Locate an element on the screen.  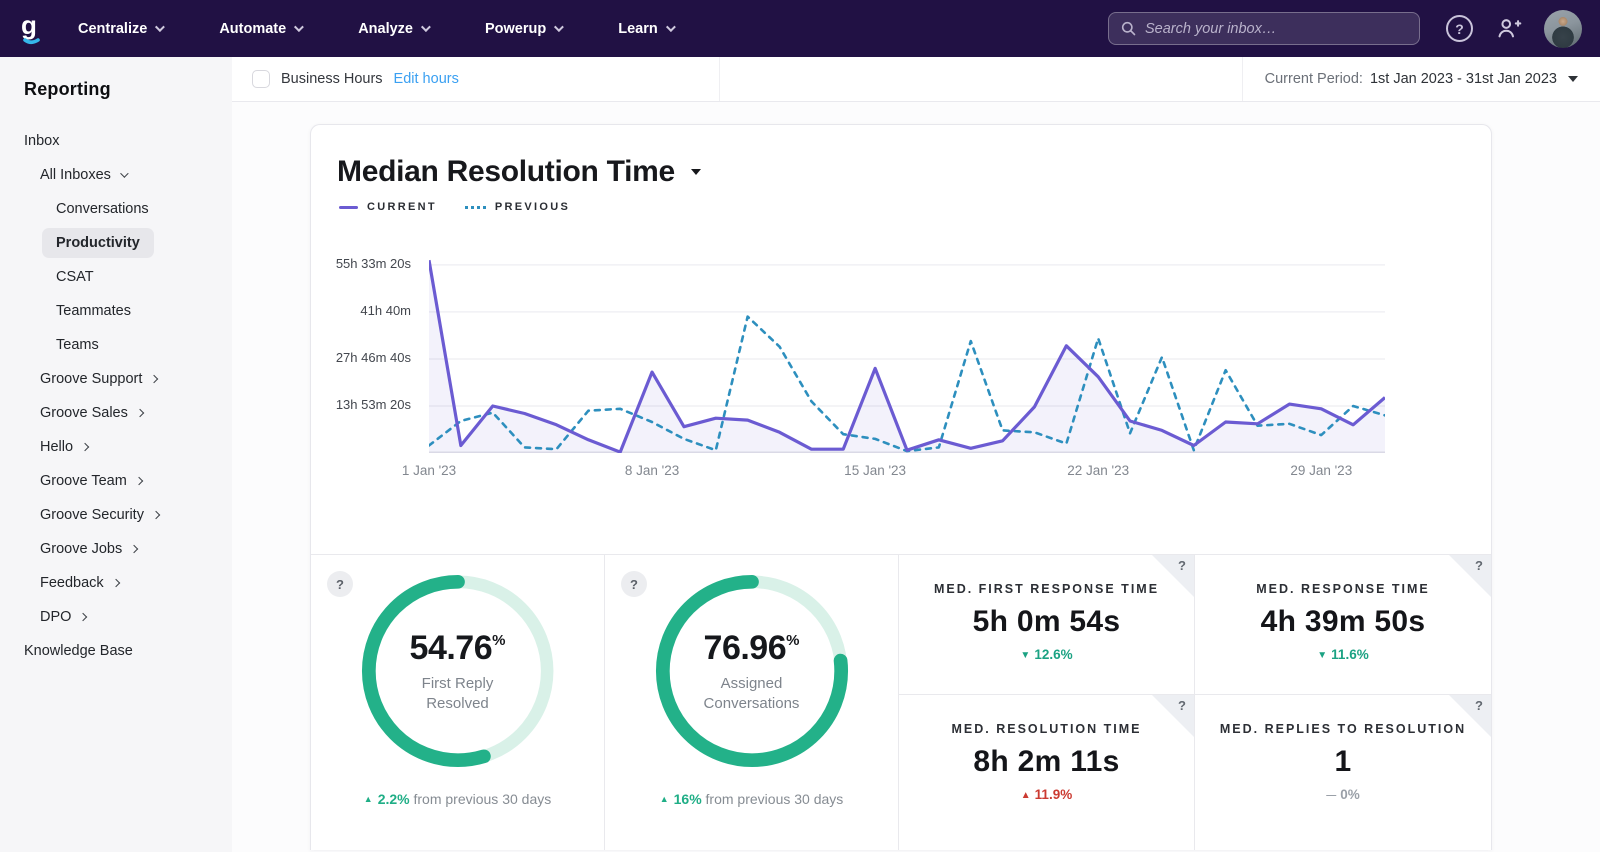
sidebar-item-label: Groove Sales is located at coordinates (84, 413).